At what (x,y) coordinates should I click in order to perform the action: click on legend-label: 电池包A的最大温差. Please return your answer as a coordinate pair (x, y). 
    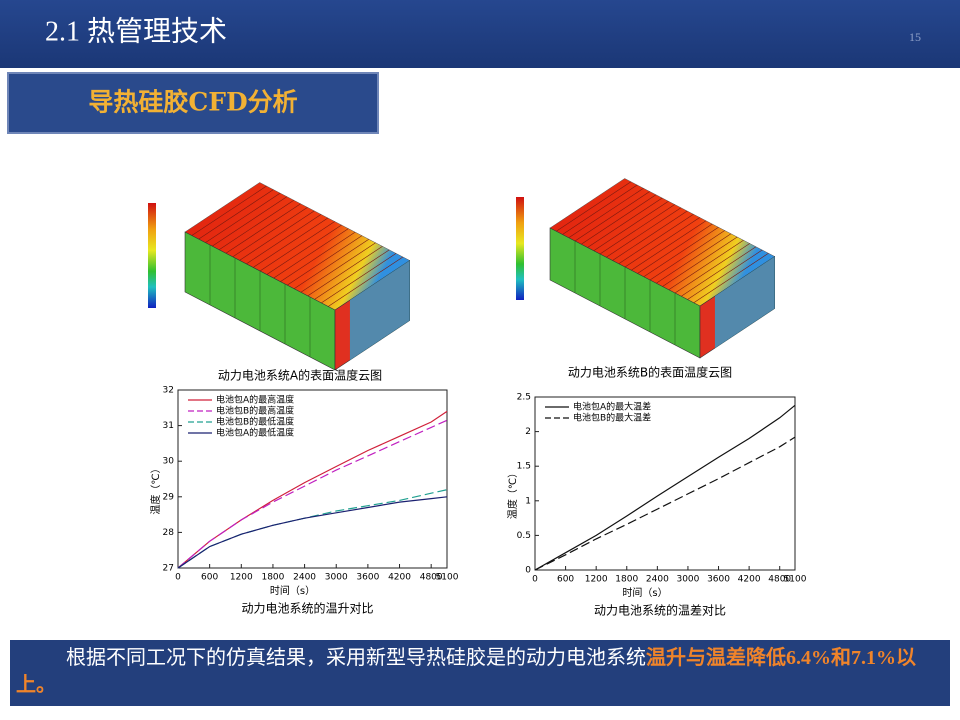
    Looking at the image, I should click on (612, 407).